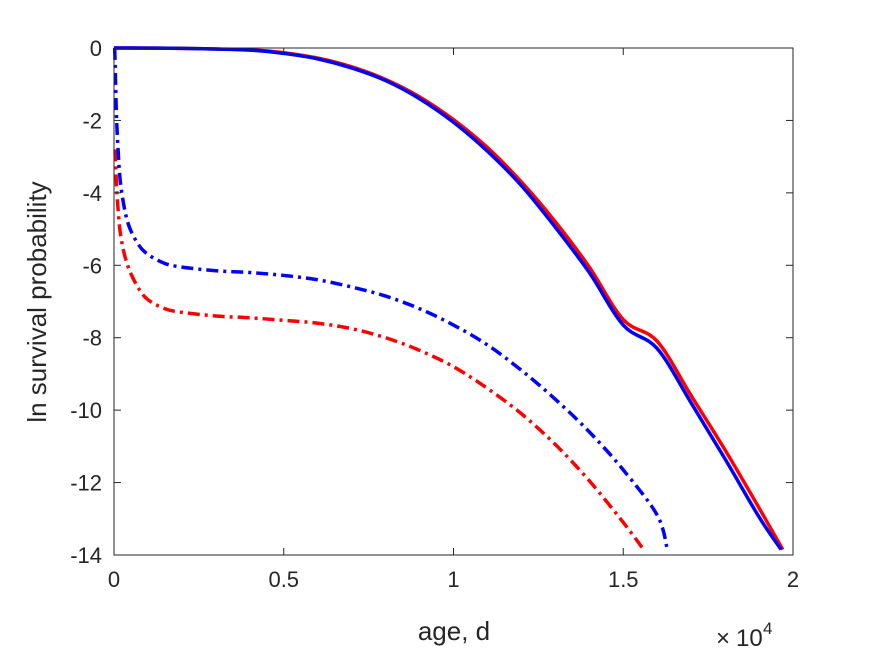  Describe the element at coordinates (92, 338) in the screenshot. I see `y-tick-label: -8` at that location.